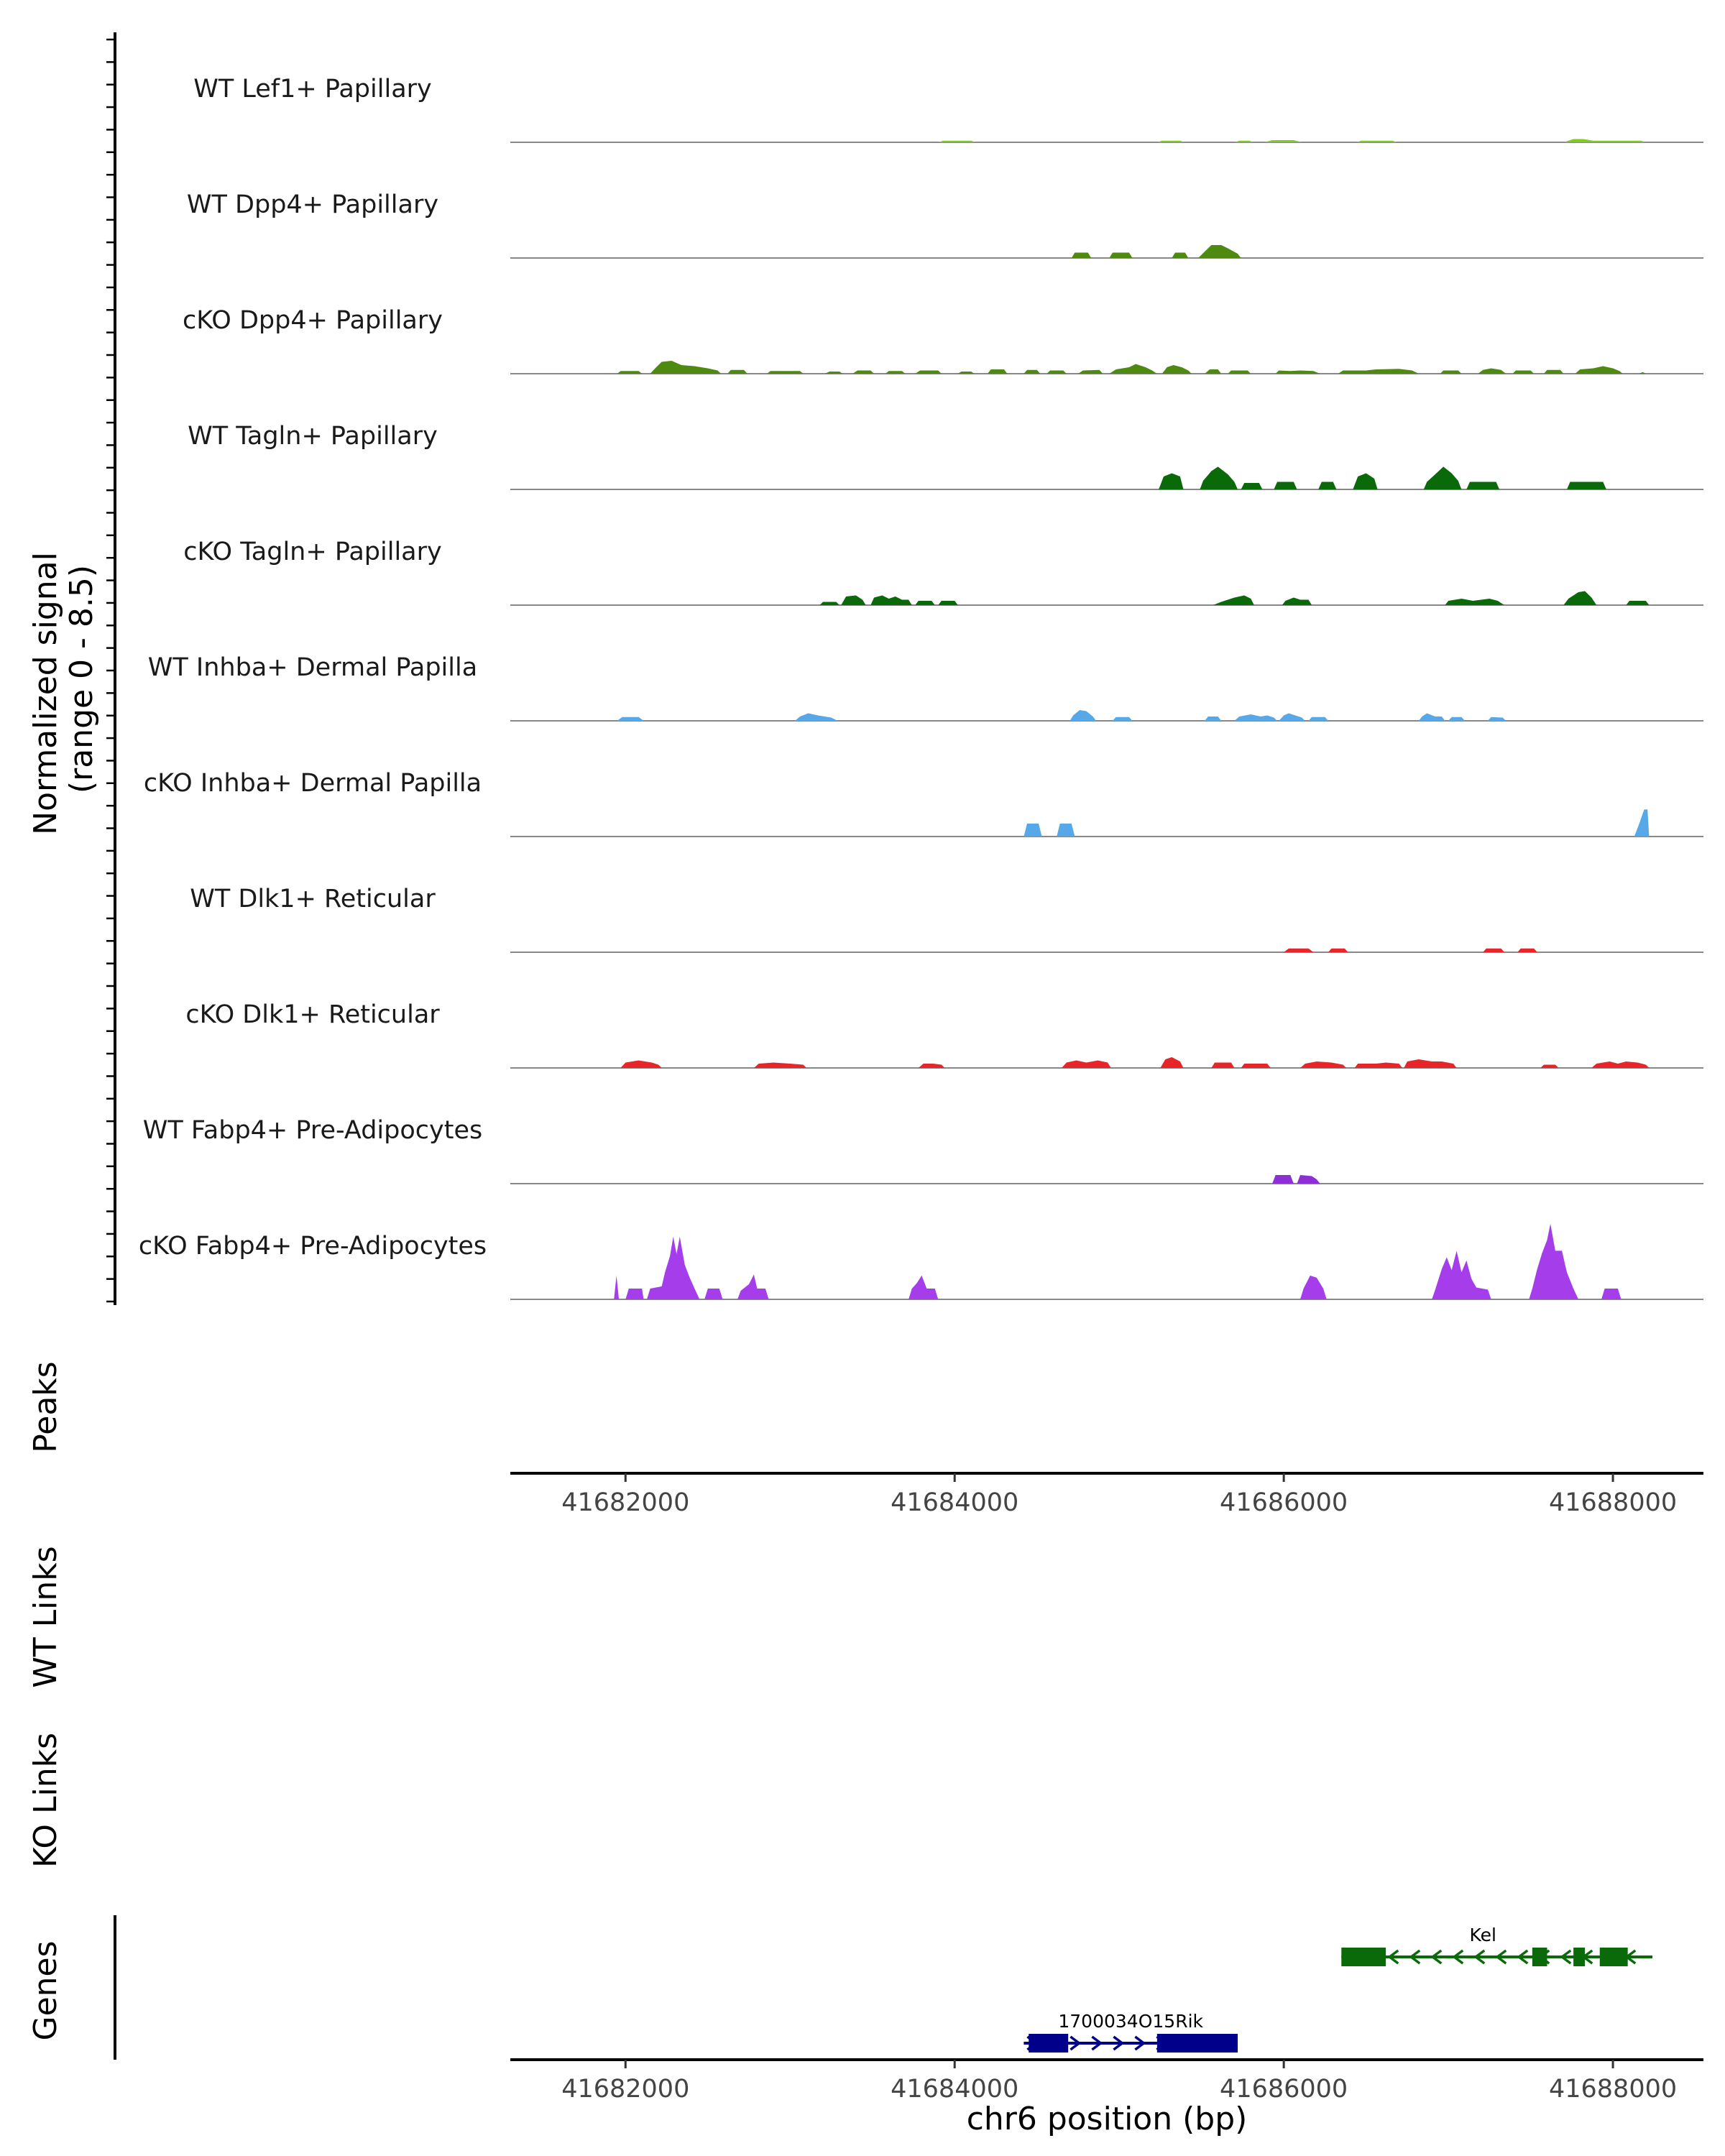 The width and height of the screenshot is (1725, 2156). I want to click on peaks-x-tick-label: 41682000, so click(625, 1502).